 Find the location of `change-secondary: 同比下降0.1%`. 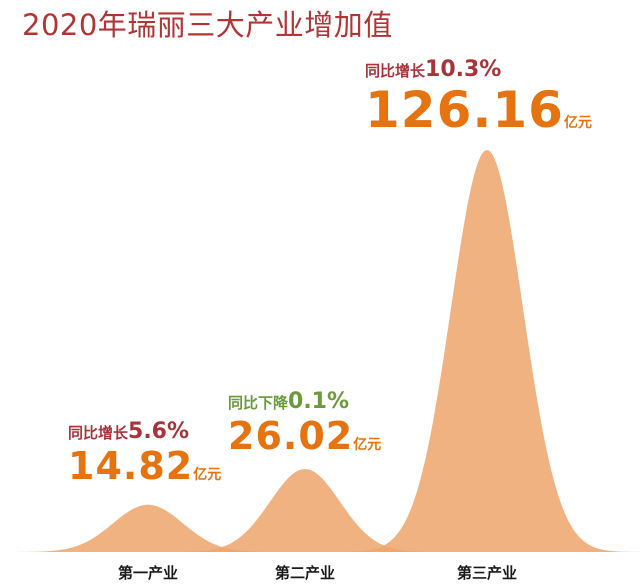

change-secondary: 同比下降0.1% is located at coordinates (304, 401).